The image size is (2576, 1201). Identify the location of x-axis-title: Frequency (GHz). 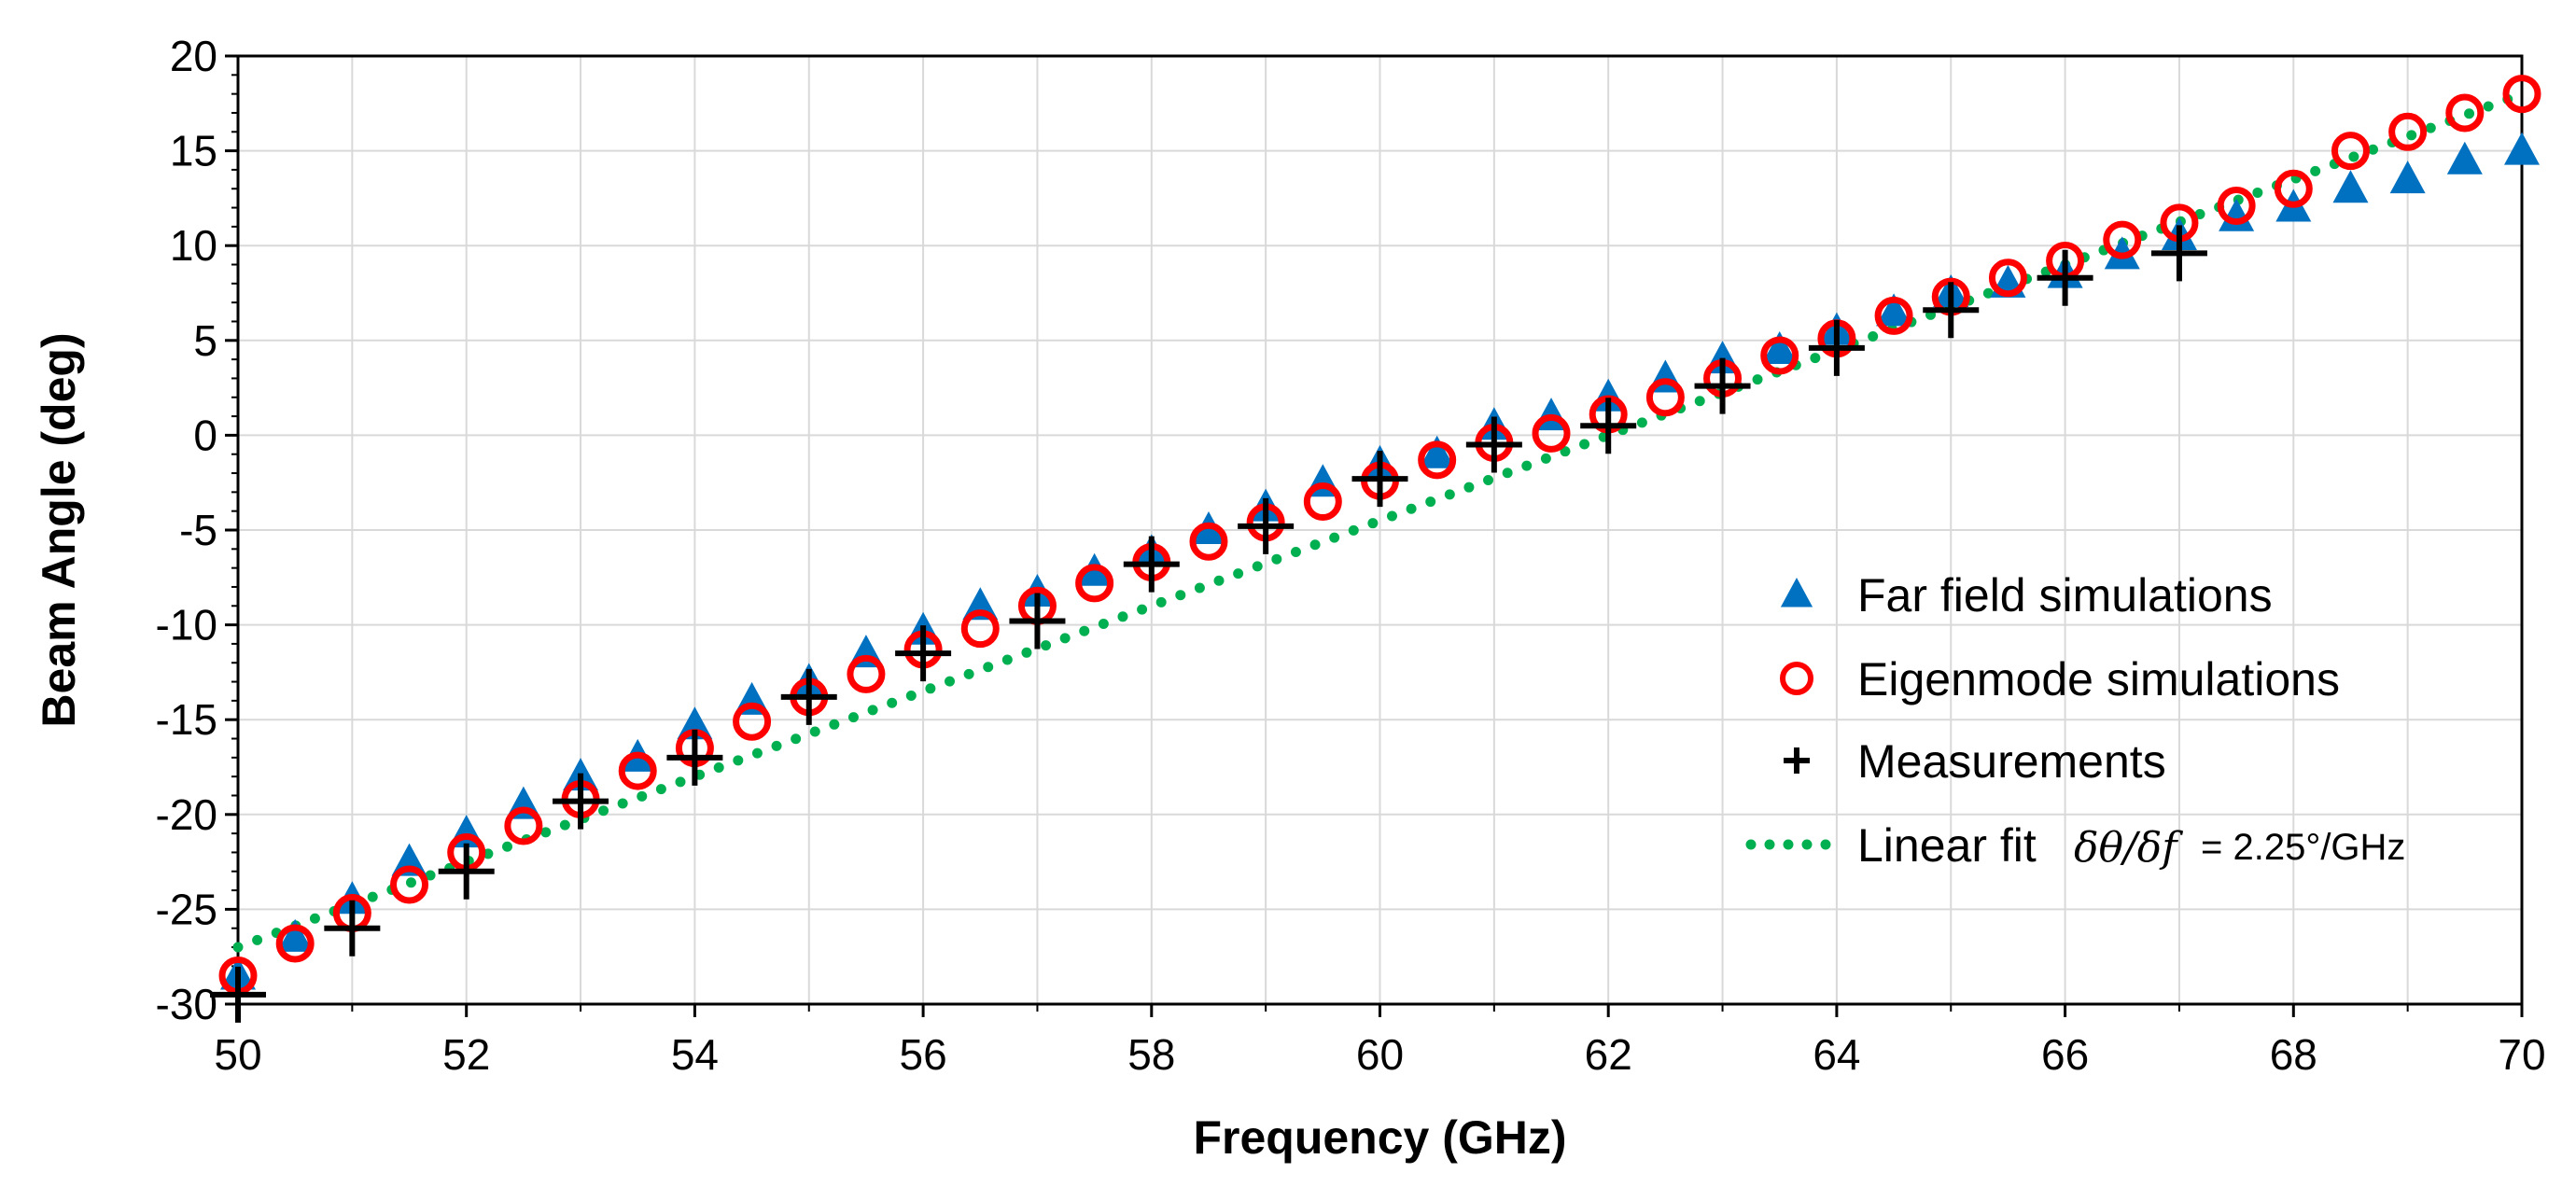
(1379, 1137).